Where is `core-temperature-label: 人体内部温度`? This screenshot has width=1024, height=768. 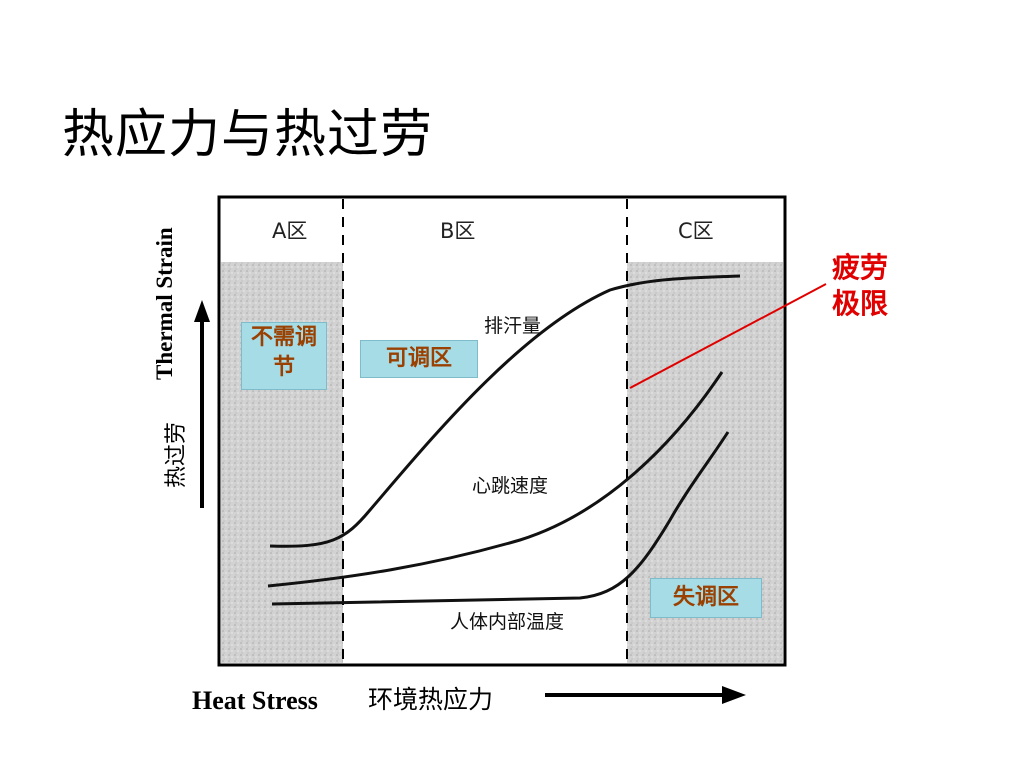 core-temperature-label: 人体内部温度 is located at coordinates (507, 622).